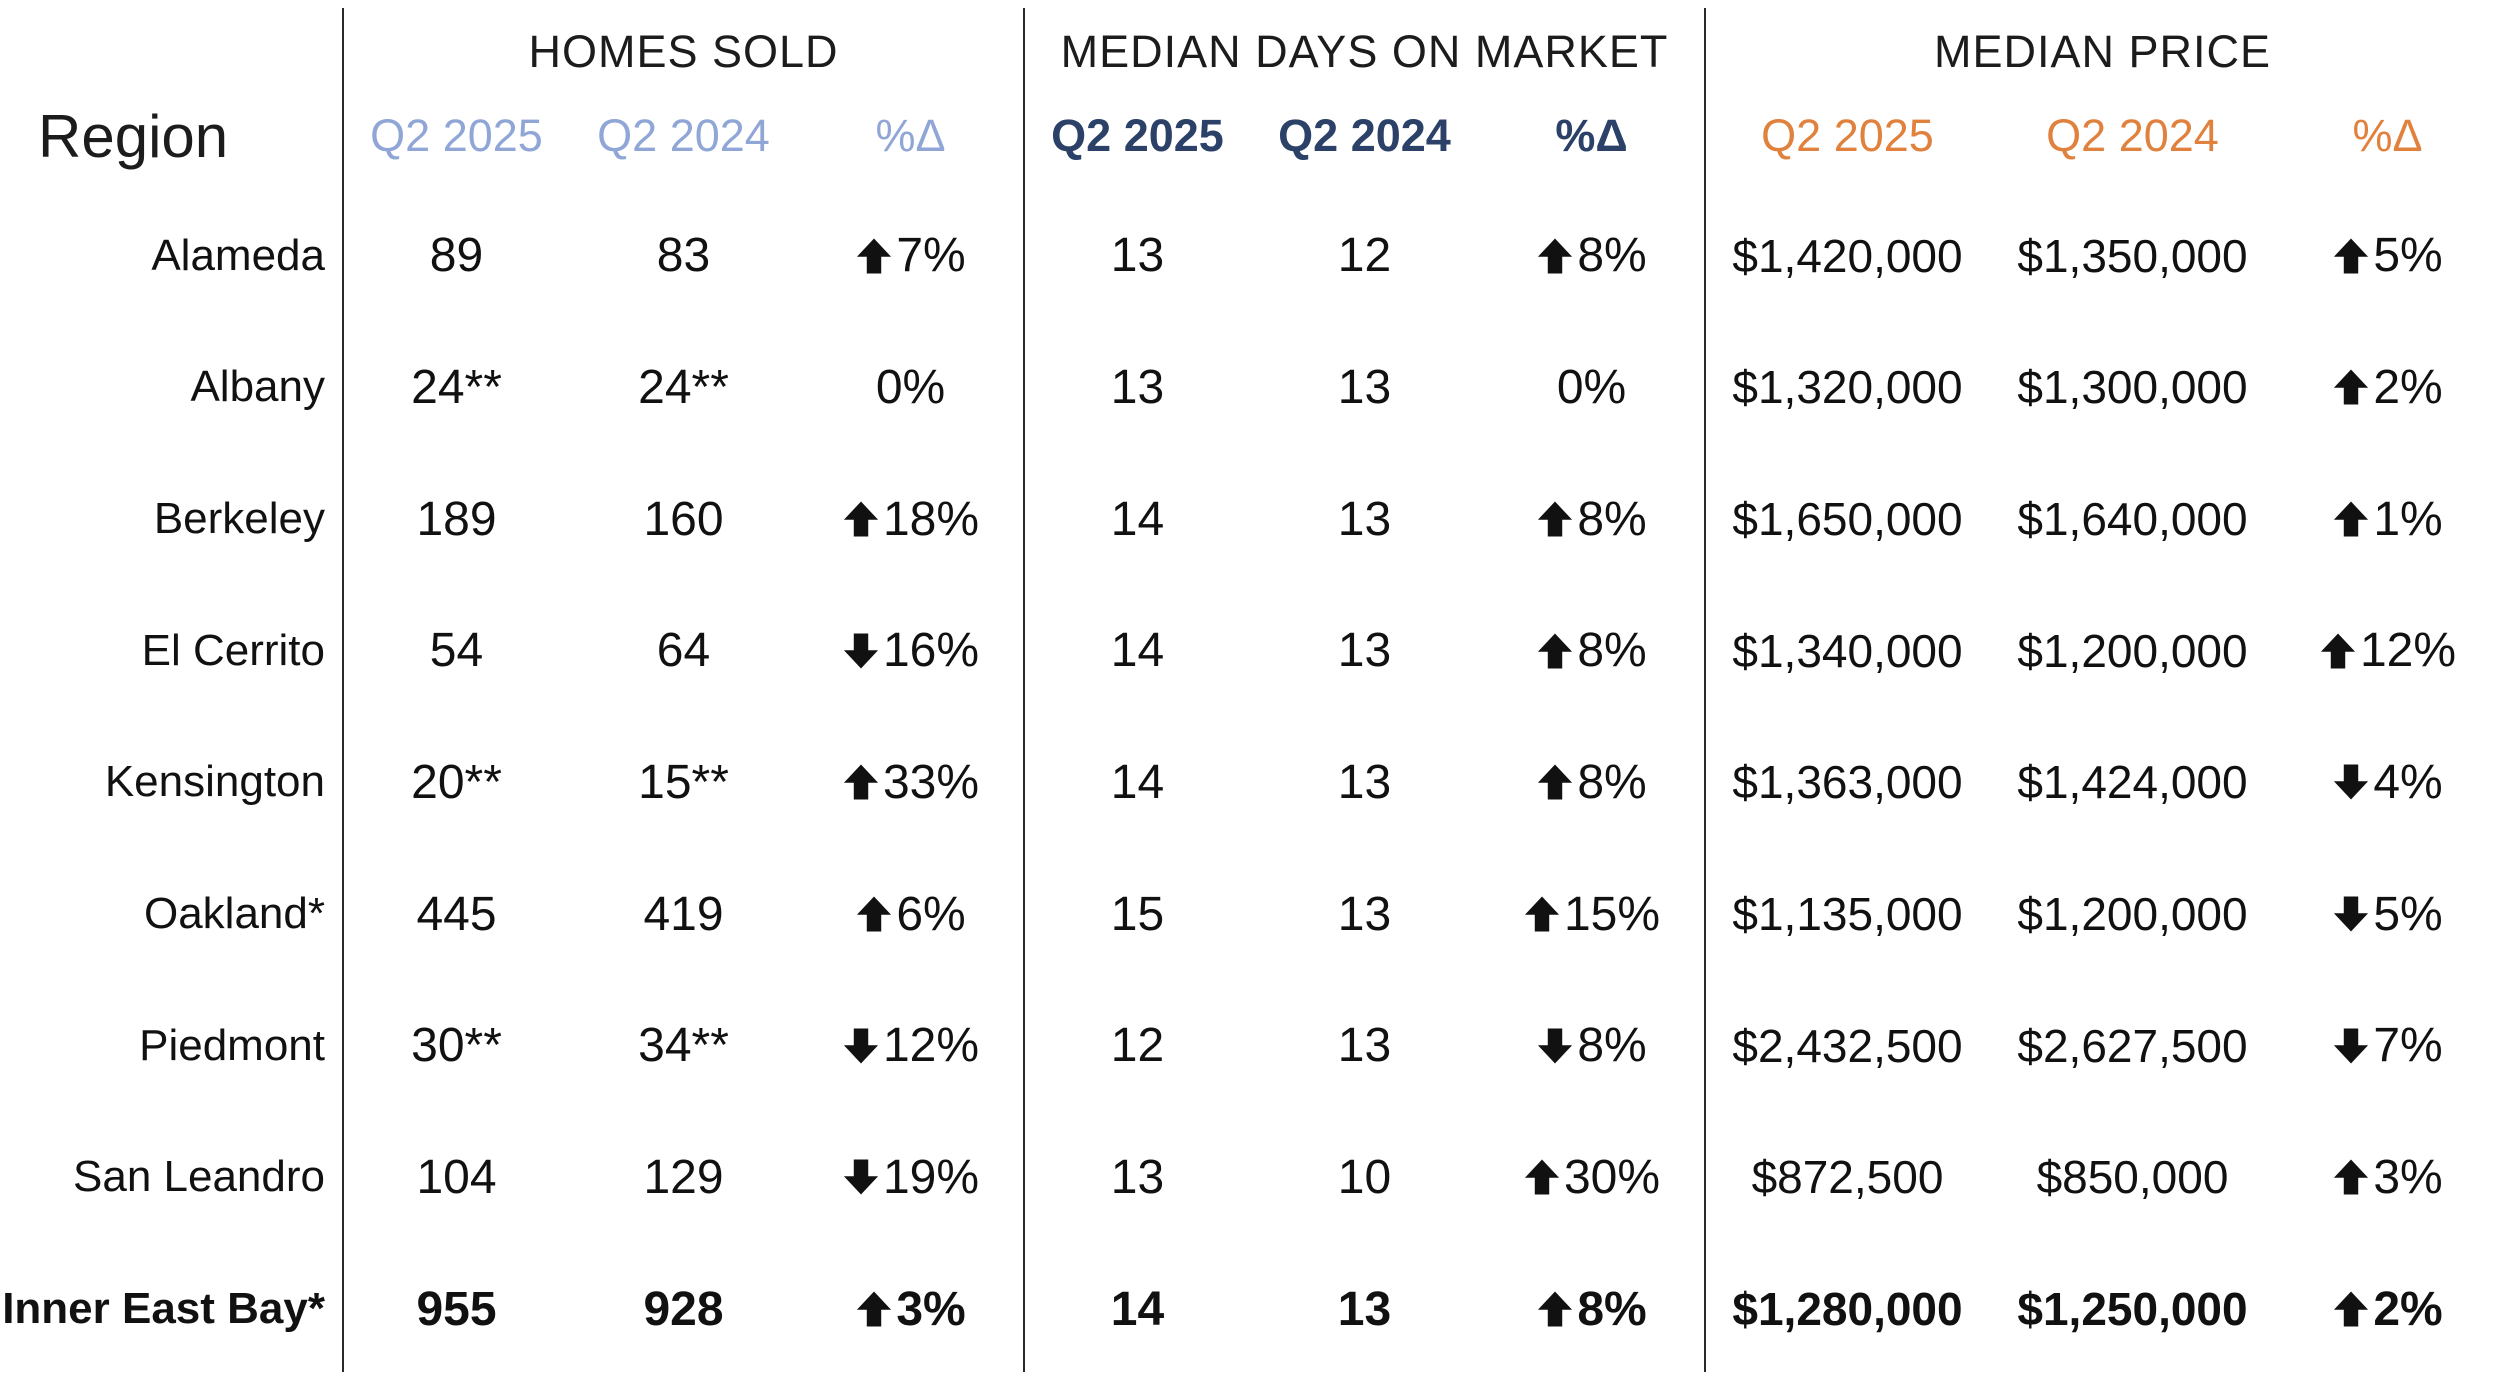 The height and width of the screenshot is (1375, 2500). What do you see at coordinates (683, 51) in the screenshot?
I see `section-title-homes-sold: HOMES SOLD` at bounding box center [683, 51].